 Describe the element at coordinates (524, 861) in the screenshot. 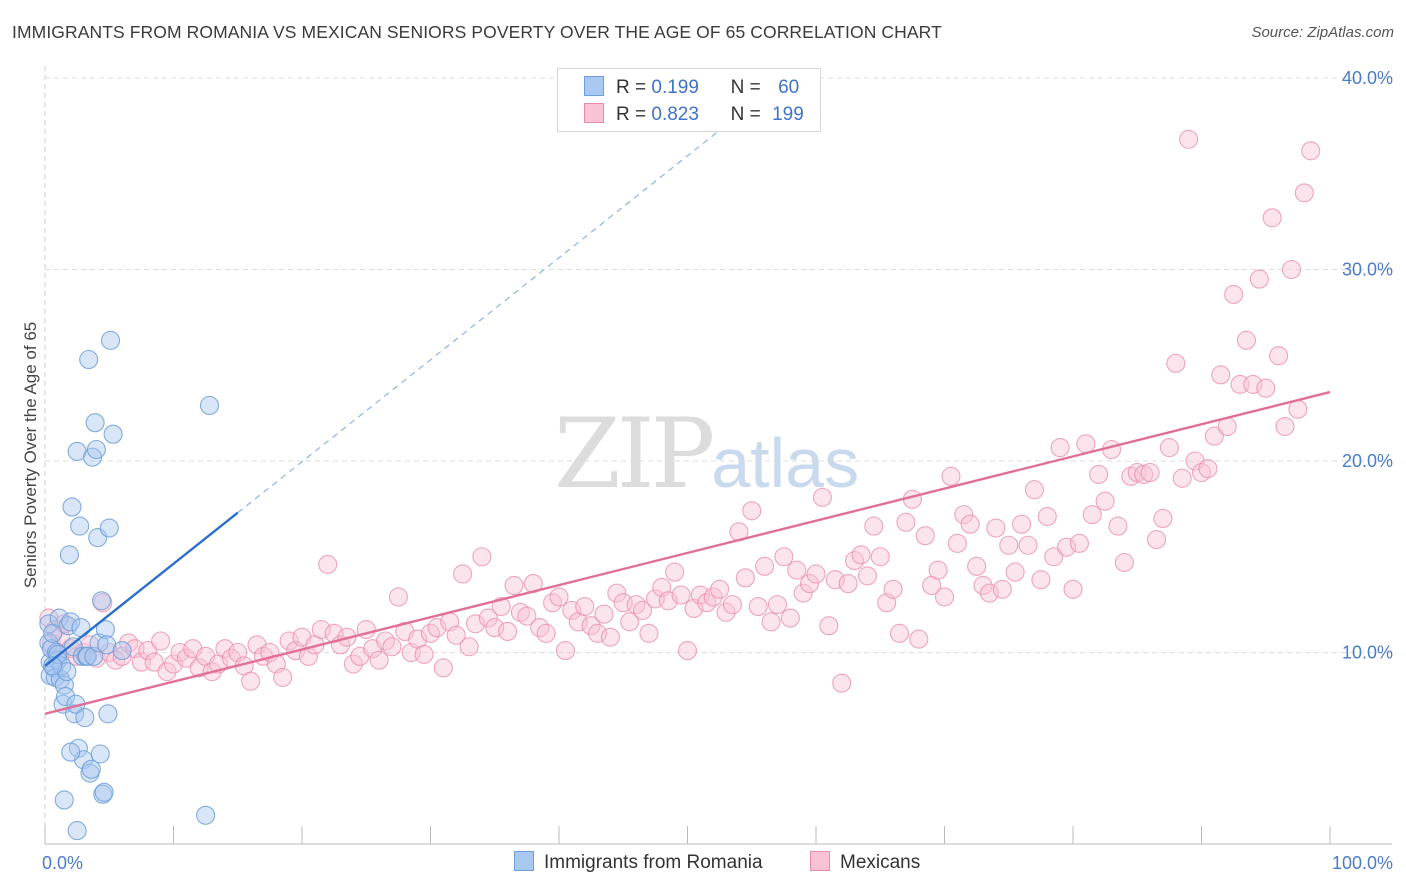

I see `romania-legend-swatch` at that location.